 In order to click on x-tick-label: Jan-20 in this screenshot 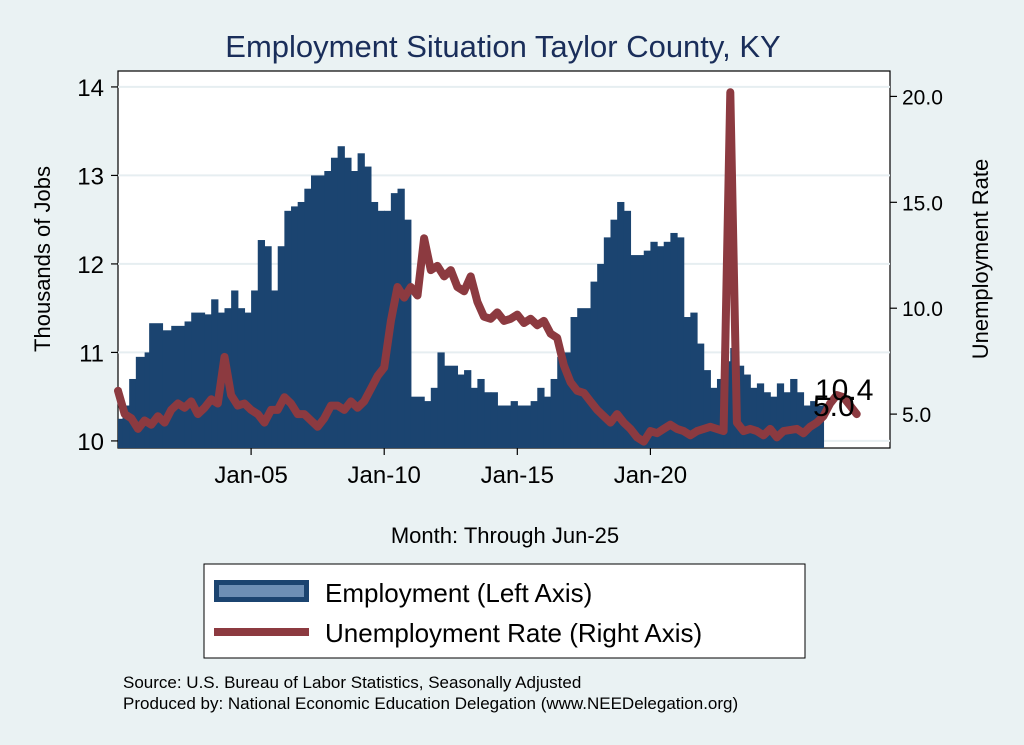, I will do `click(650, 475)`.